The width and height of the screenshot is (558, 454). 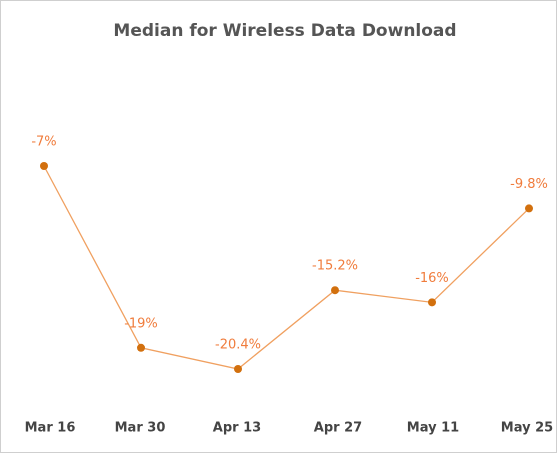 I want to click on data-label: -15.2%, so click(x=335, y=266).